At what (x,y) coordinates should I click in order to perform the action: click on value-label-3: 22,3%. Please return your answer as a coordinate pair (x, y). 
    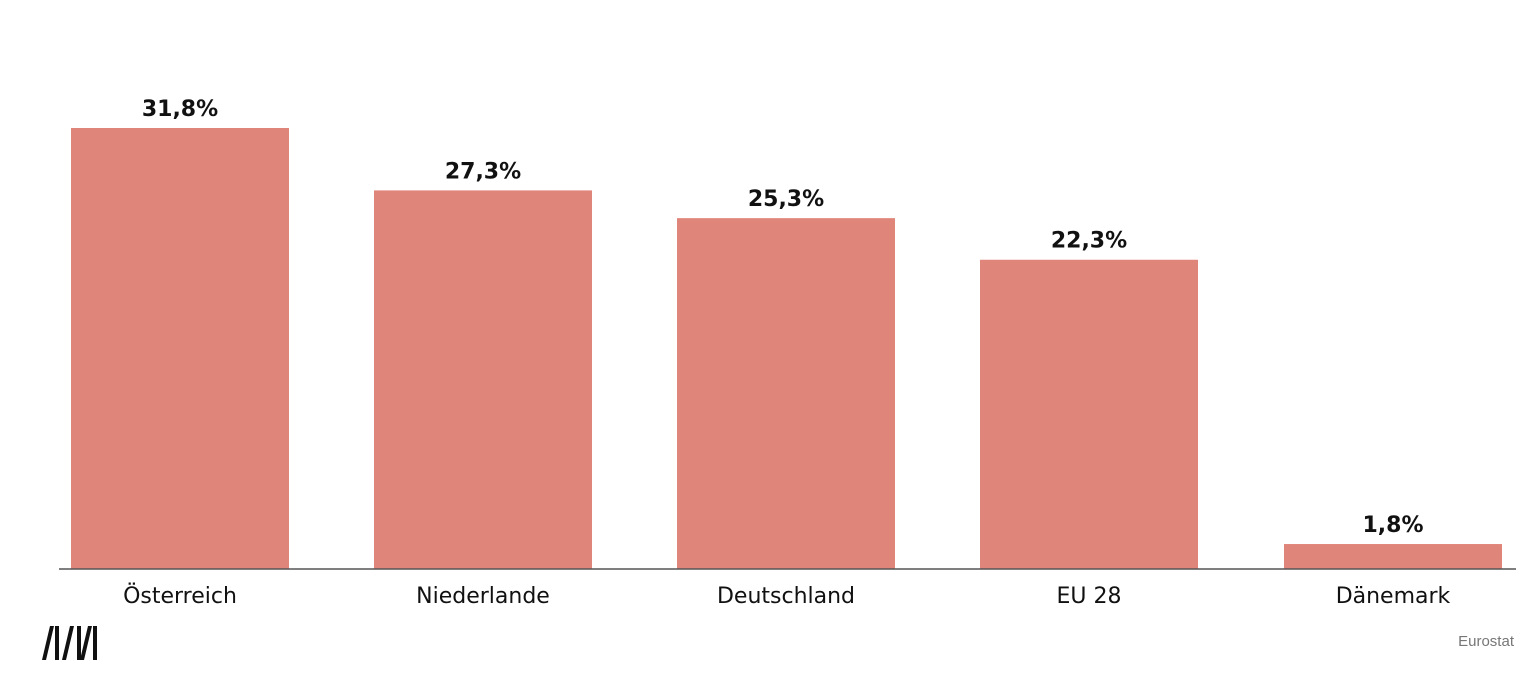
    Looking at the image, I should click on (1089, 241).